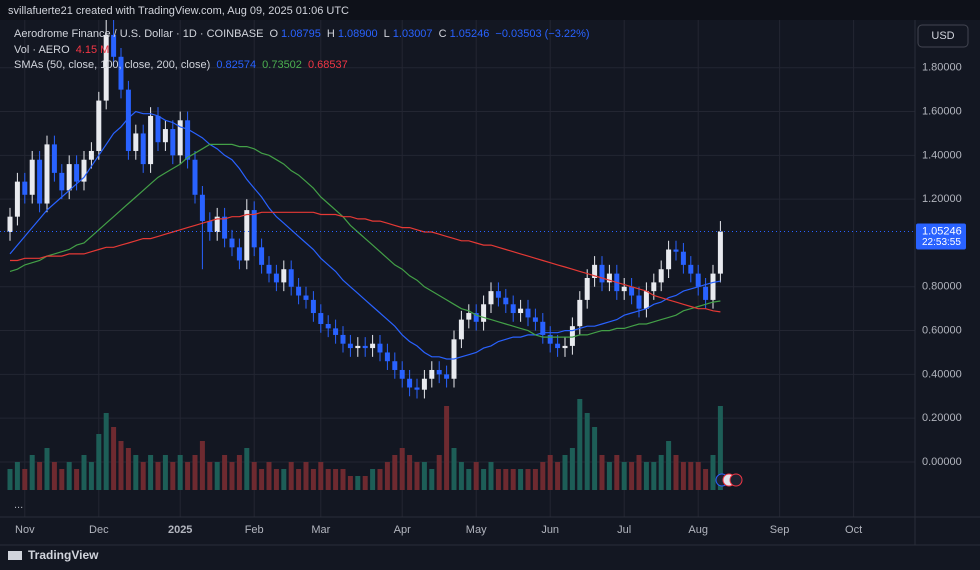  What do you see at coordinates (942, 199) in the screenshot?
I see `y-tick-label: 1.20000` at bounding box center [942, 199].